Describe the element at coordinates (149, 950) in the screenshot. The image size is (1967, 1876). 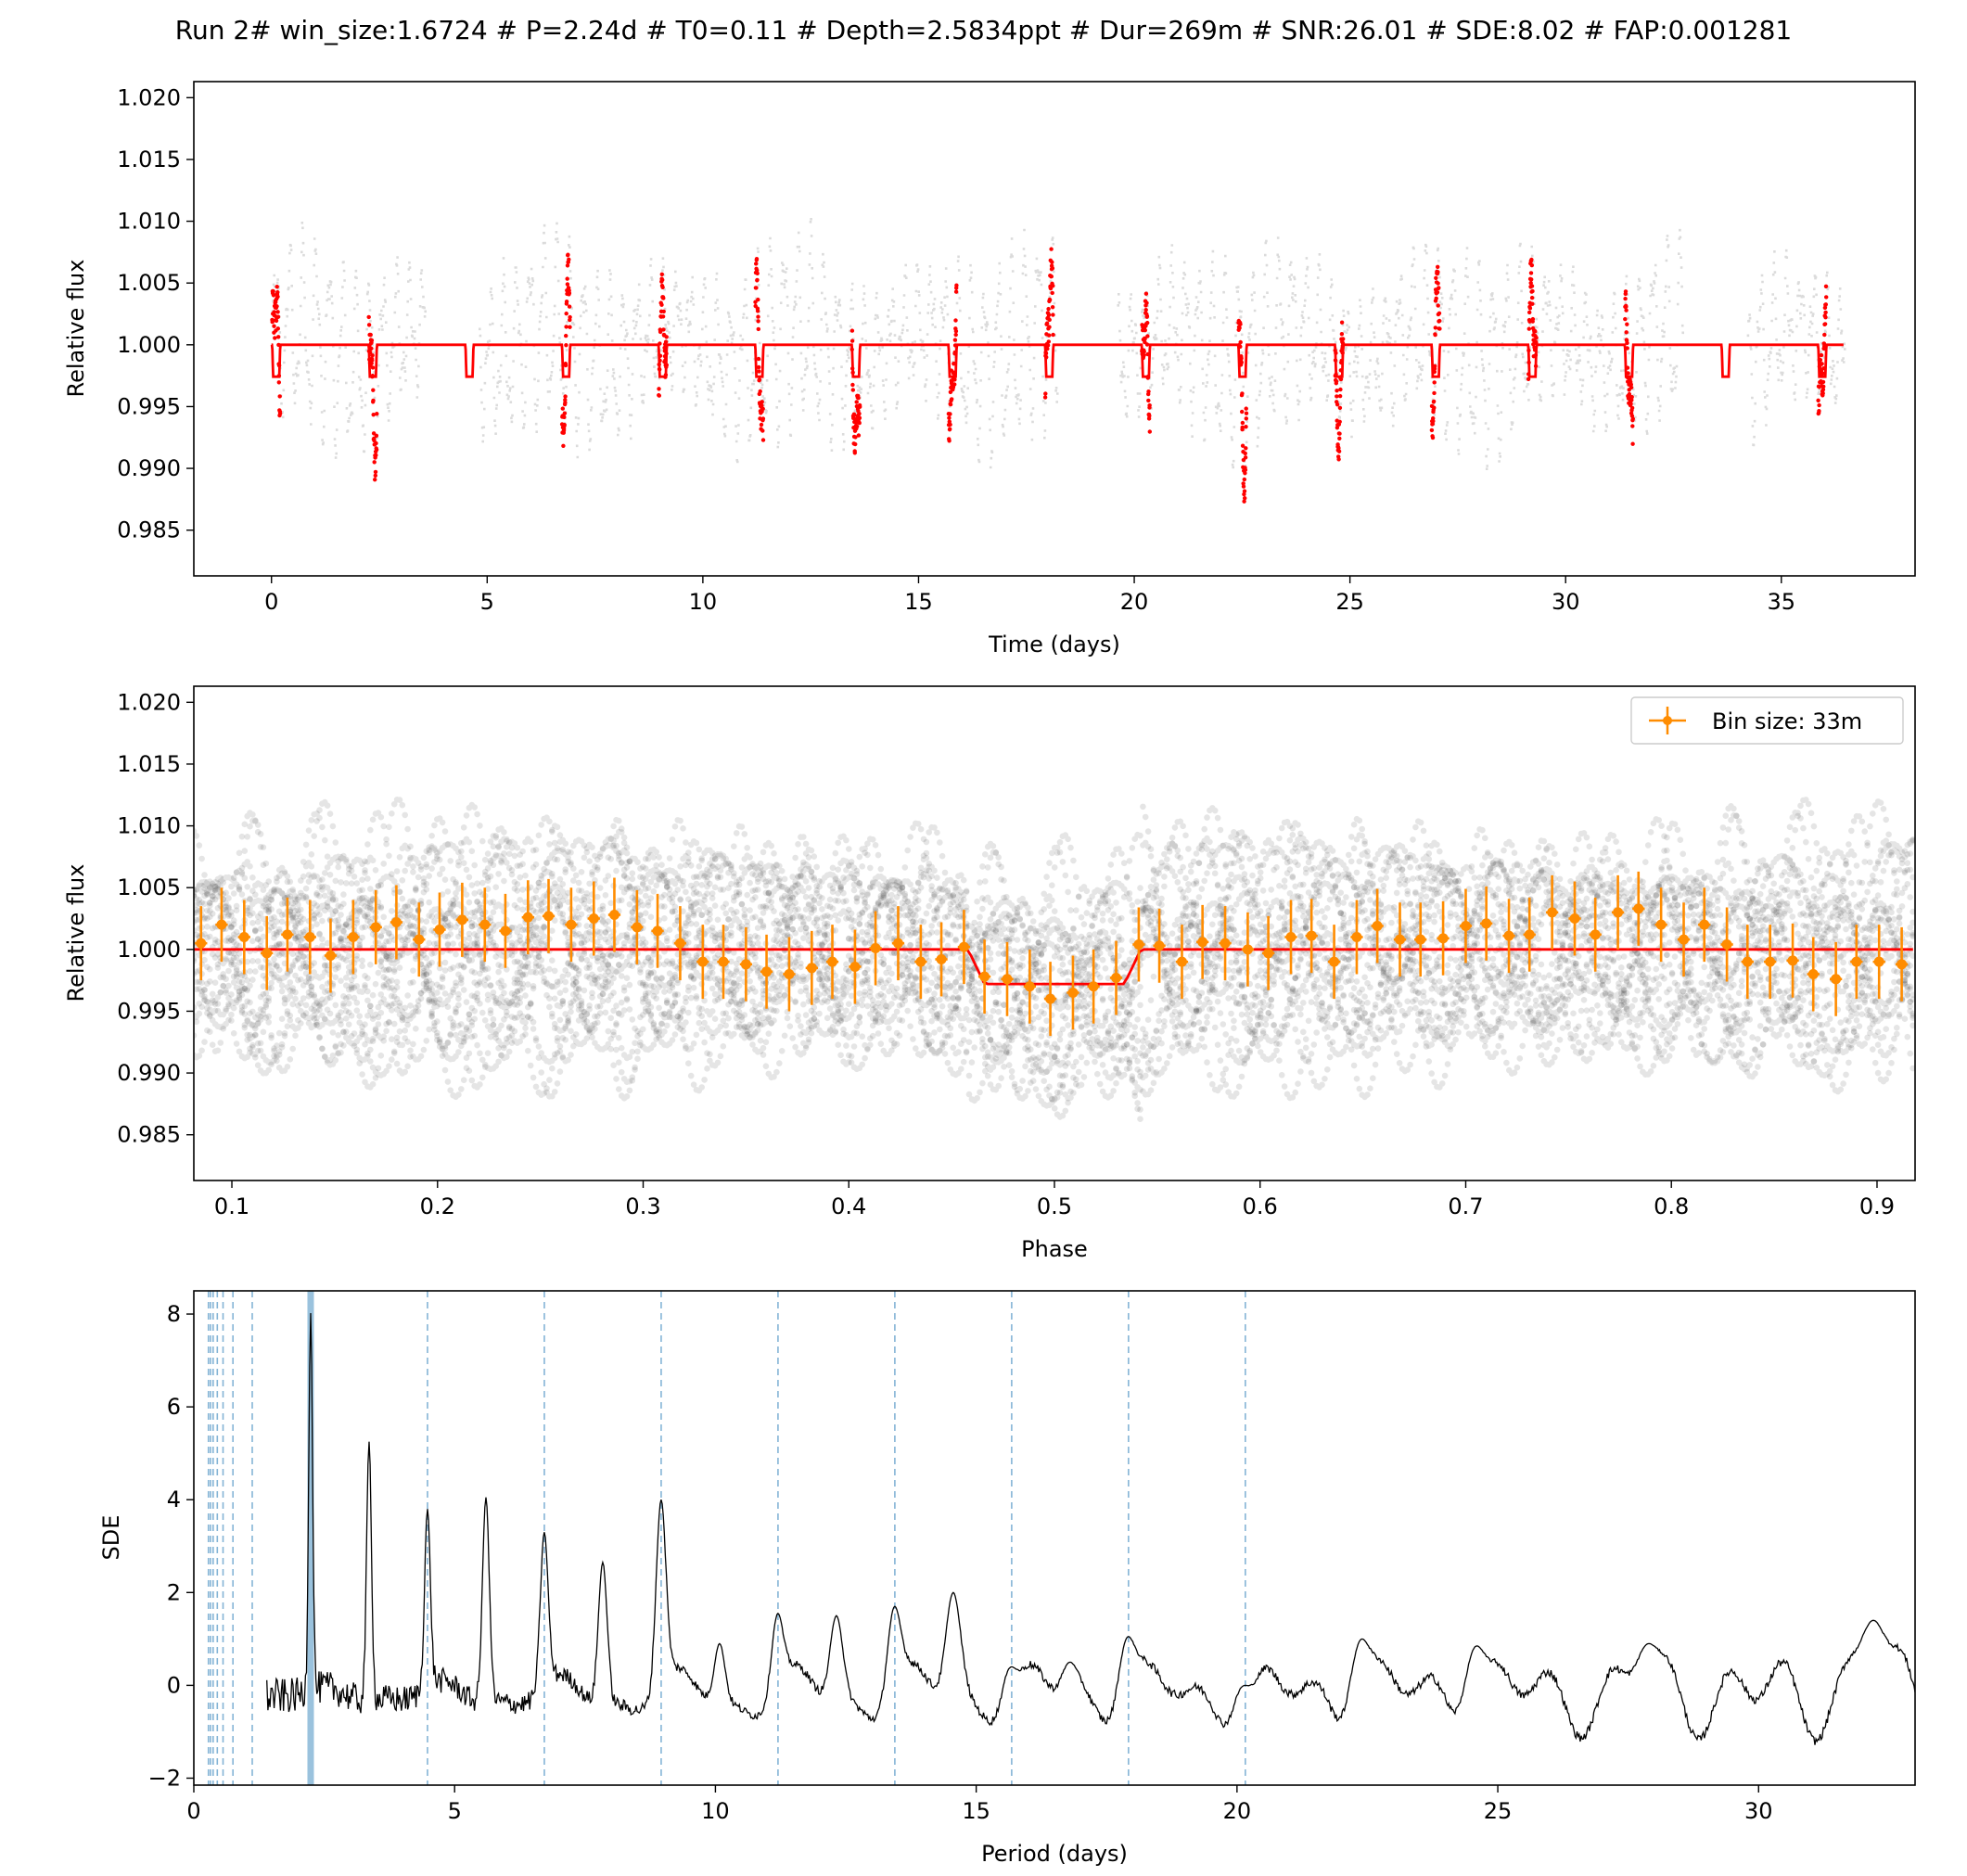
I see `y-tick-label: 1.000` at that location.